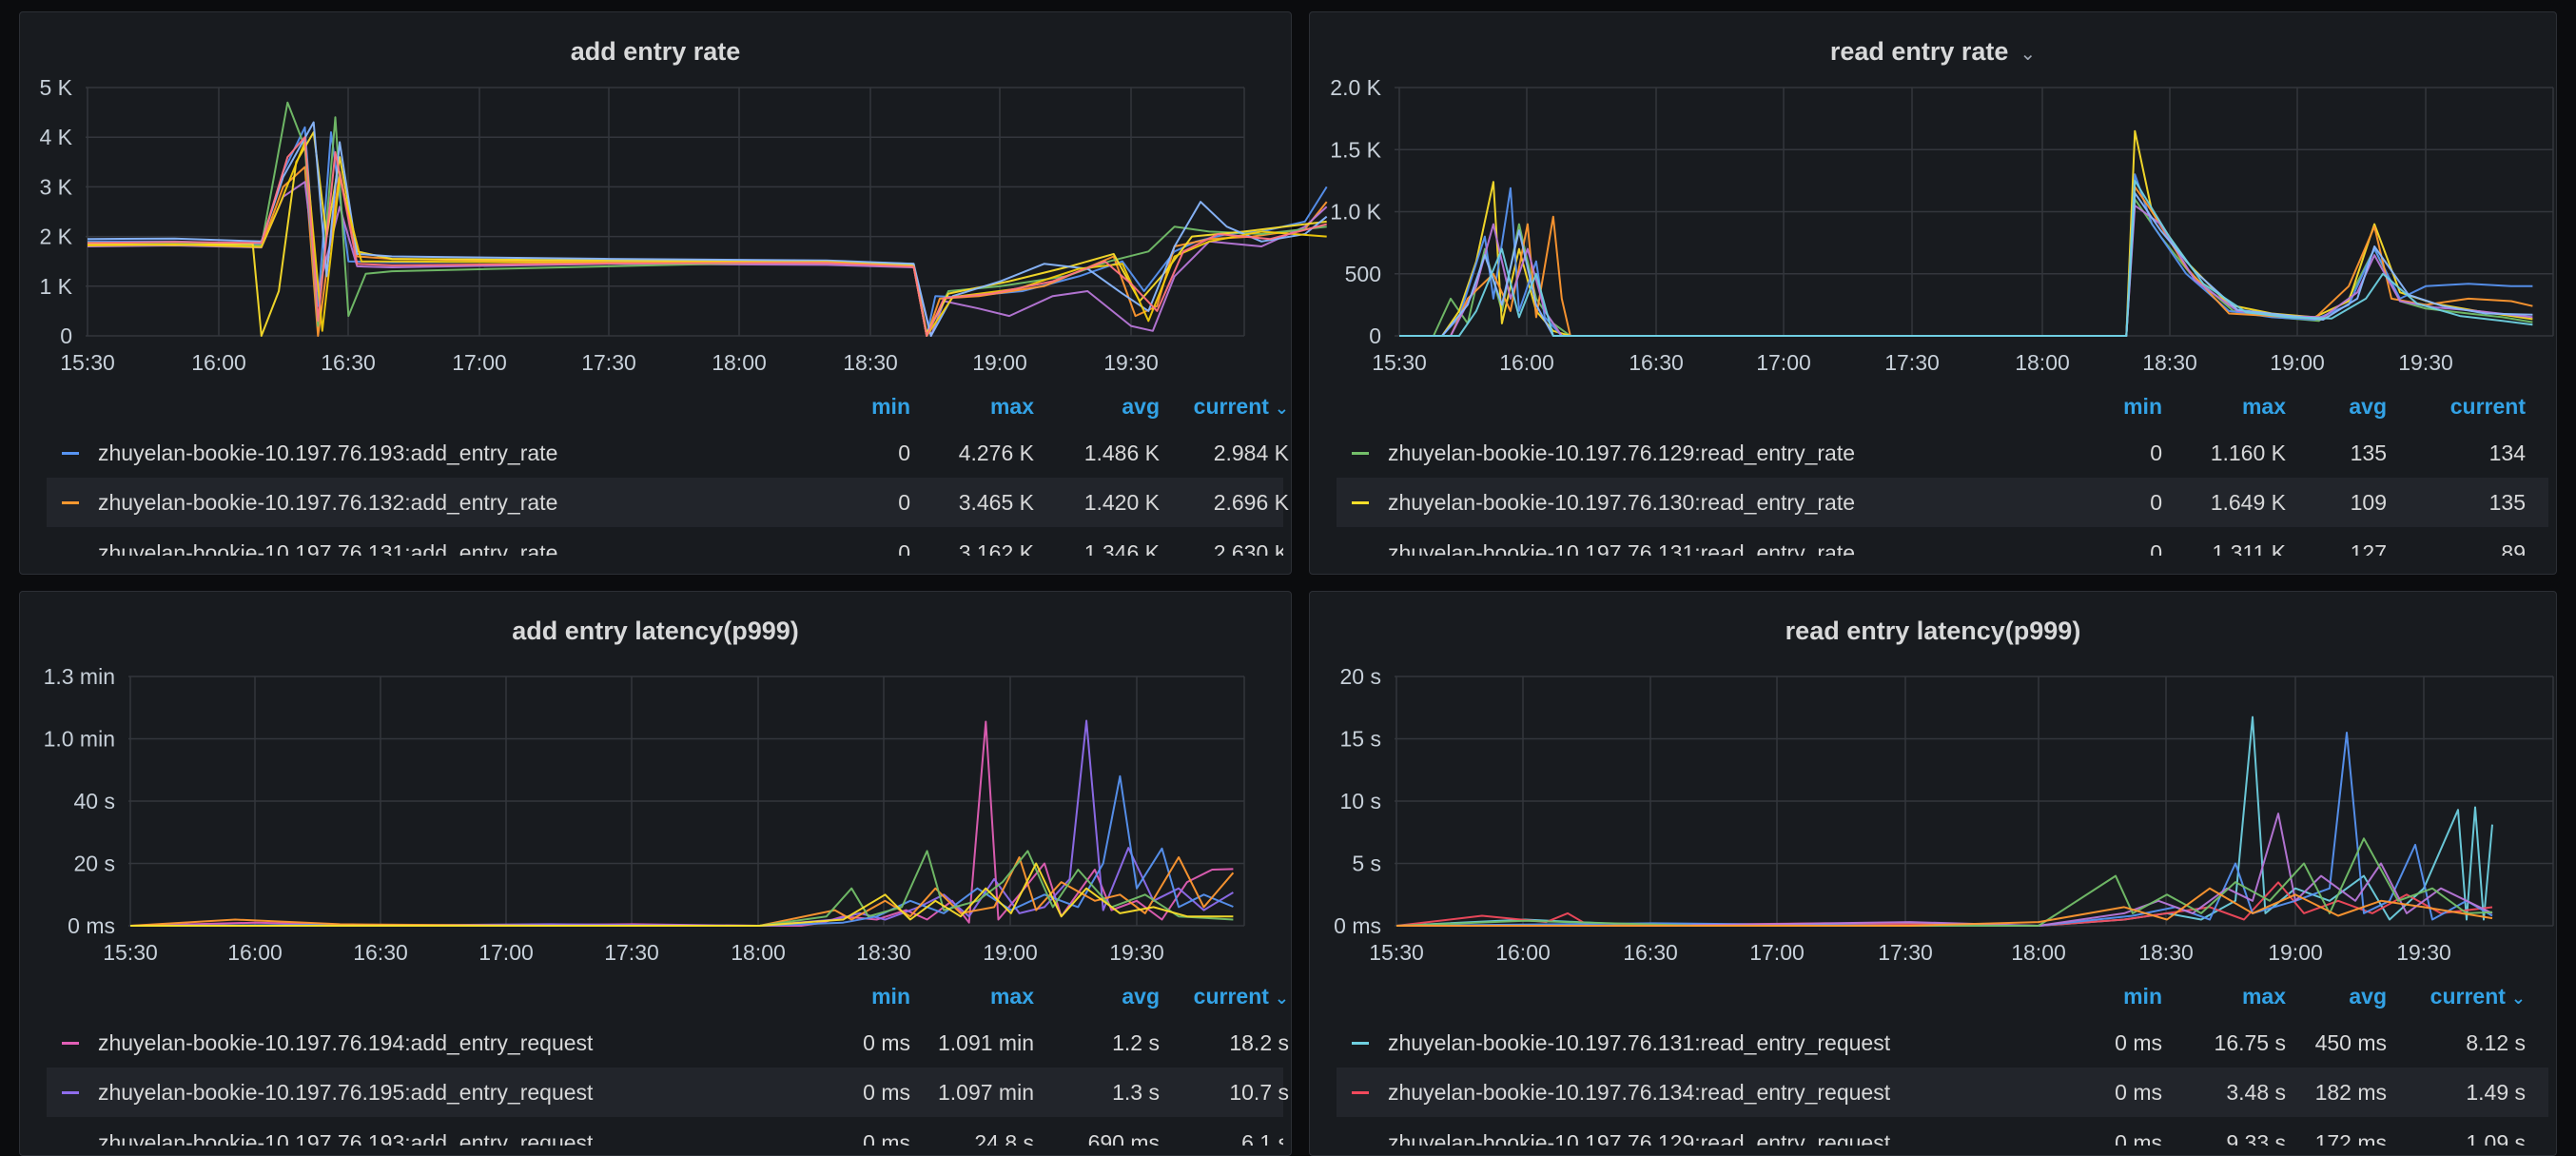 The image size is (2576, 1156). What do you see at coordinates (2507, 502) in the screenshot?
I see `legend-value-current: 135` at bounding box center [2507, 502].